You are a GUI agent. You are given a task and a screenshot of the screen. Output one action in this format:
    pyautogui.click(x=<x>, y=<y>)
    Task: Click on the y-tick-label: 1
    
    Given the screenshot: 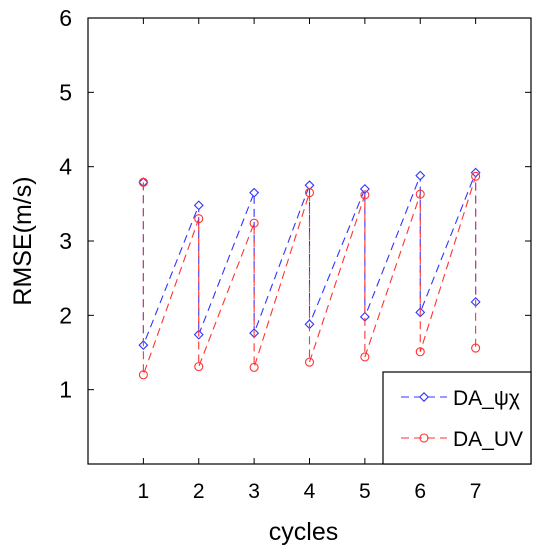 What is the action you would take?
    pyautogui.click(x=65, y=390)
    